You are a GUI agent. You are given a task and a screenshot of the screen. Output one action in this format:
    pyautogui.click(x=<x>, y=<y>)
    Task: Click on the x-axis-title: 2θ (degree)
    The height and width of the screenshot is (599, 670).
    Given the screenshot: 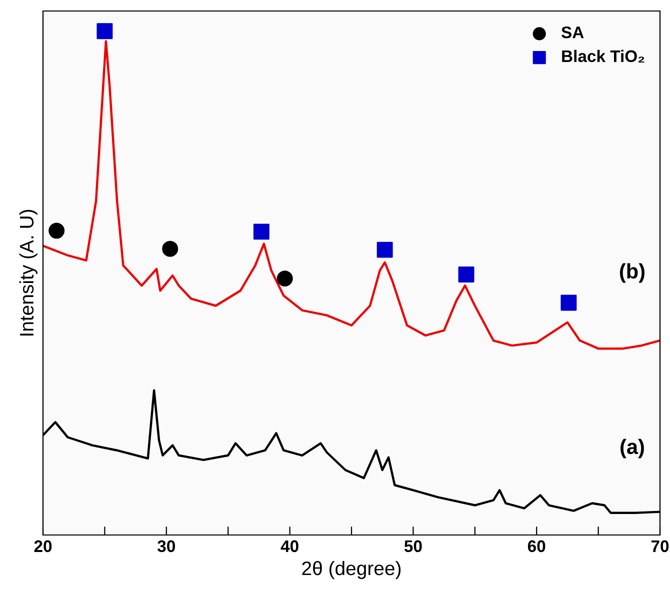 What is the action you would take?
    pyautogui.click(x=351, y=570)
    